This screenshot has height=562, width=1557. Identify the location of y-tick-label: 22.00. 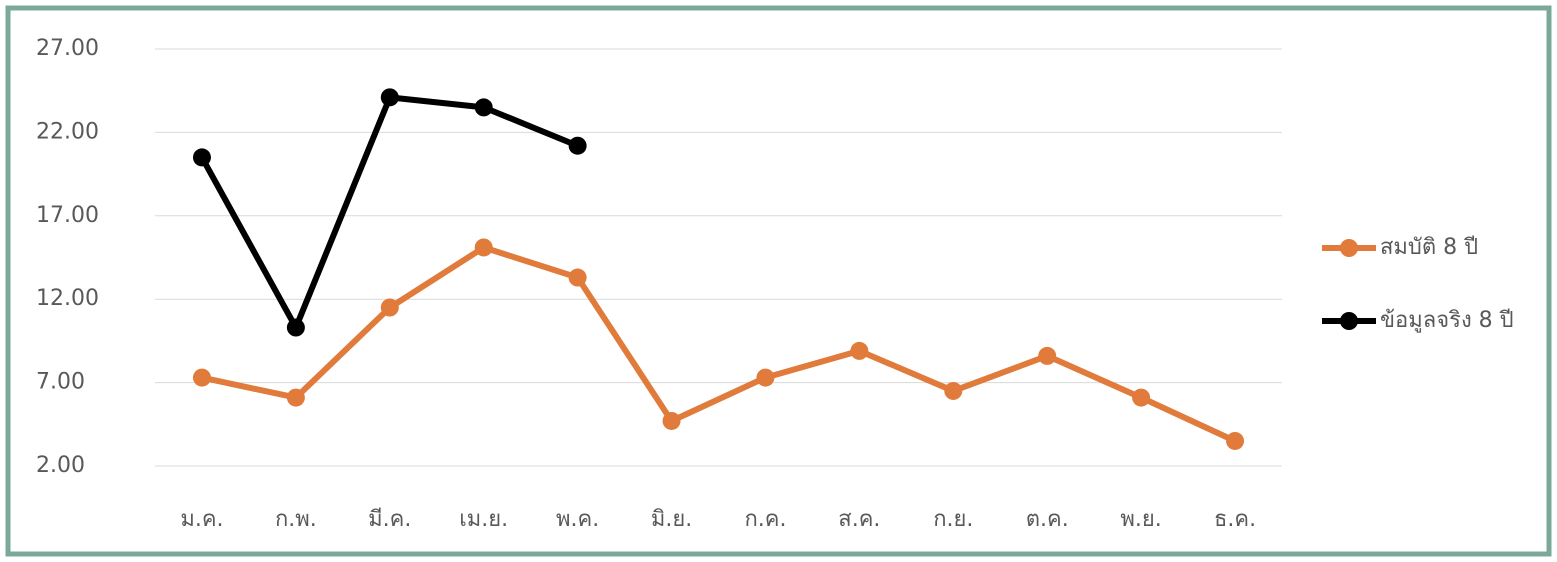
(67, 131).